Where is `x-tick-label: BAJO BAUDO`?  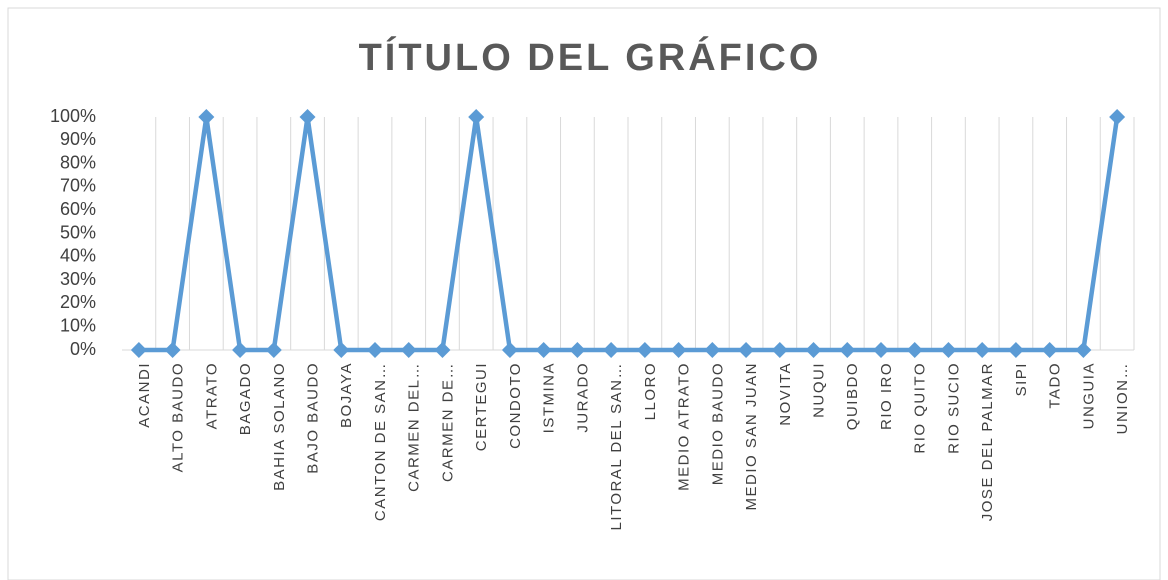 x-tick-label: BAJO BAUDO is located at coordinates (313, 418).